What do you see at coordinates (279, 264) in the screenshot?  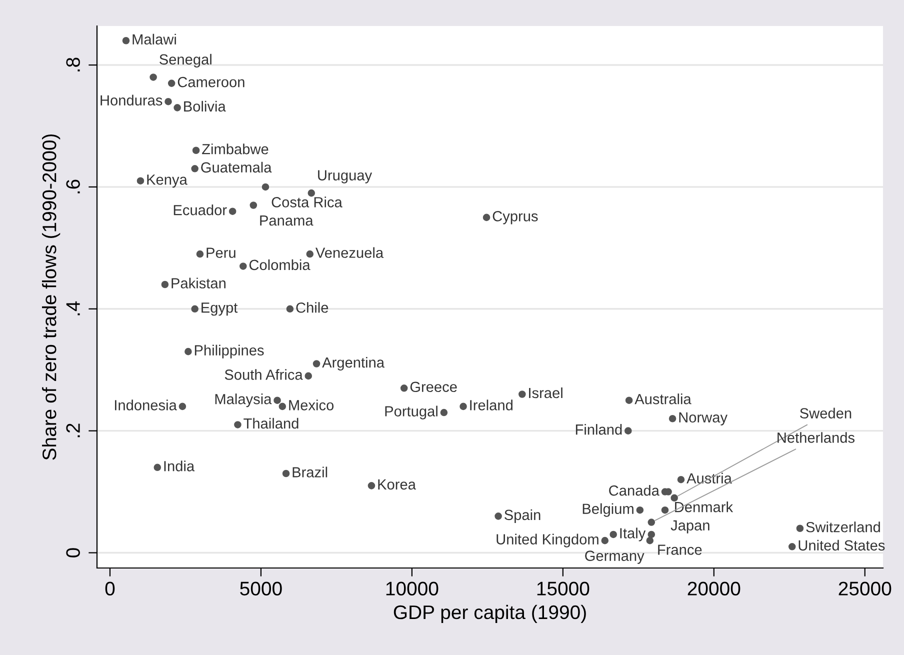 I see `annotation: Colombia` at bounding box center [279, 264].